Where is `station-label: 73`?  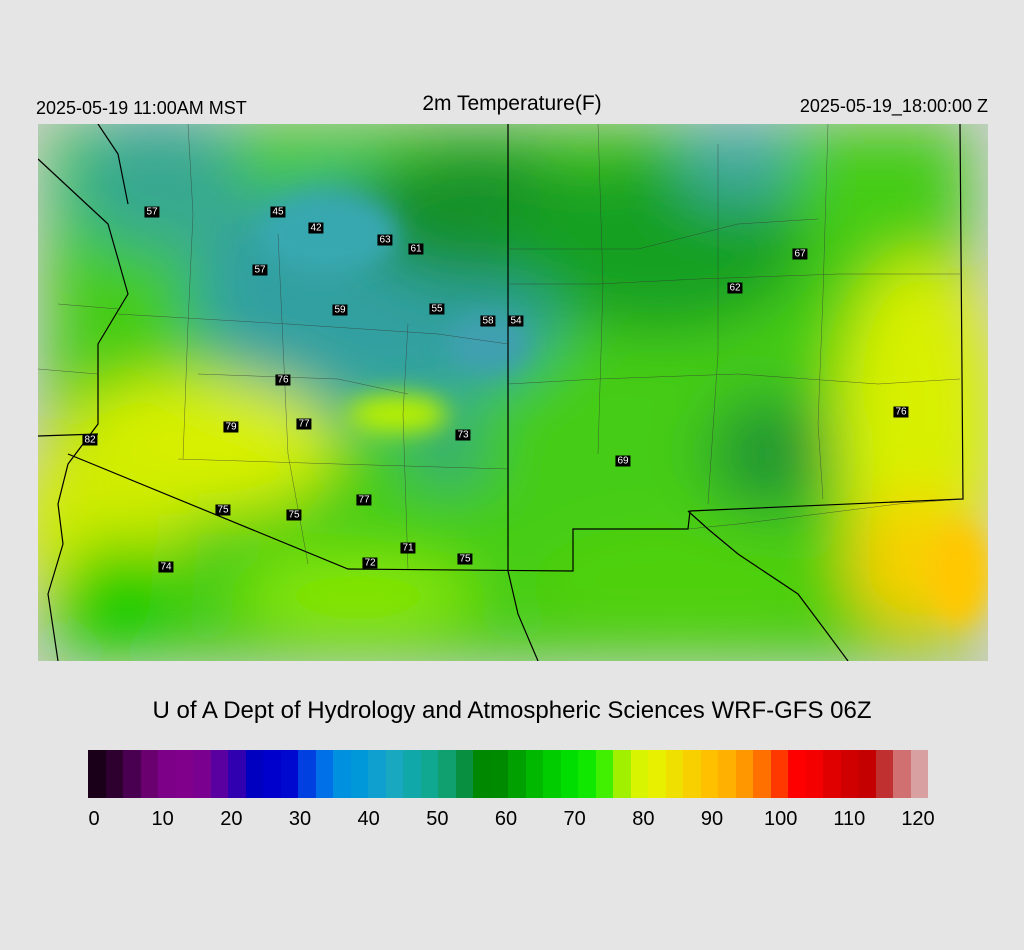
station-label: 73 is located at coordinates (463, 435).